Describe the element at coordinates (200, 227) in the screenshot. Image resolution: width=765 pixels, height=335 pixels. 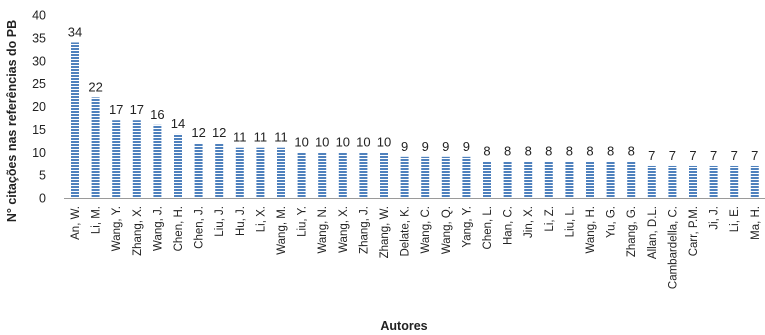
I see `x-tick-label: Chen, J.` at that location.